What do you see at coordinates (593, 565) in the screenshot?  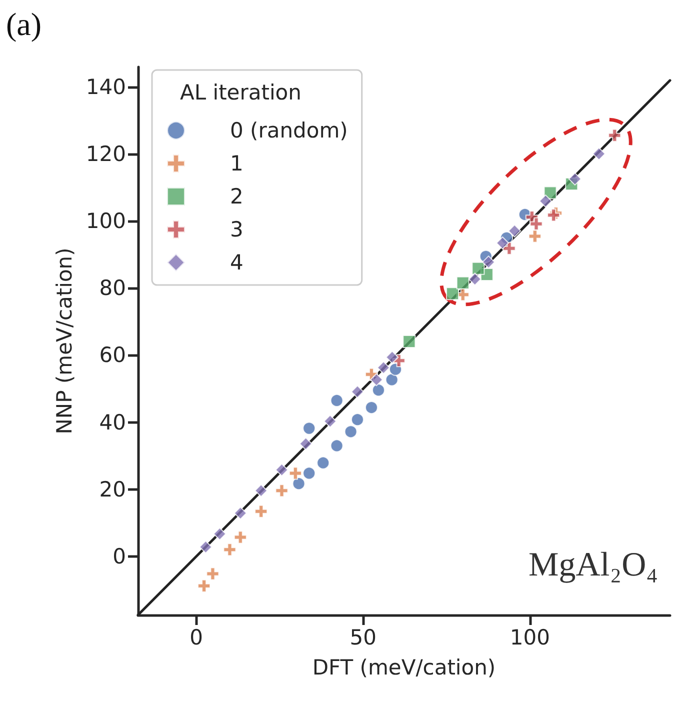 I see `annotation: MgAl₂O₄` at bounding box center [593, 565].